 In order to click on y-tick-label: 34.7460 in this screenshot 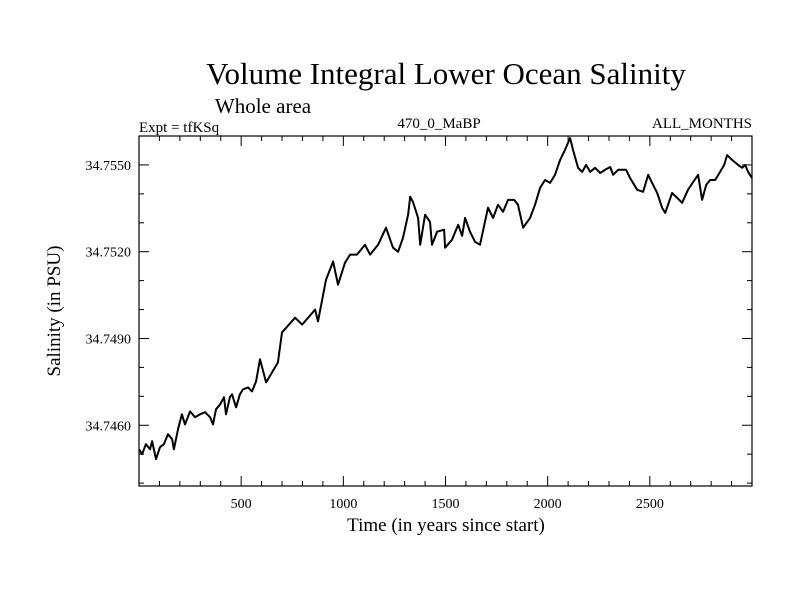, I will do `click(109, 426)`.